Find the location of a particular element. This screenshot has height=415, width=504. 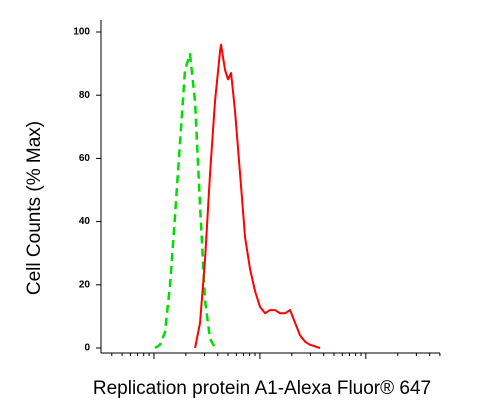

y-tick-label: 80 is located at coordinates (85, 95).